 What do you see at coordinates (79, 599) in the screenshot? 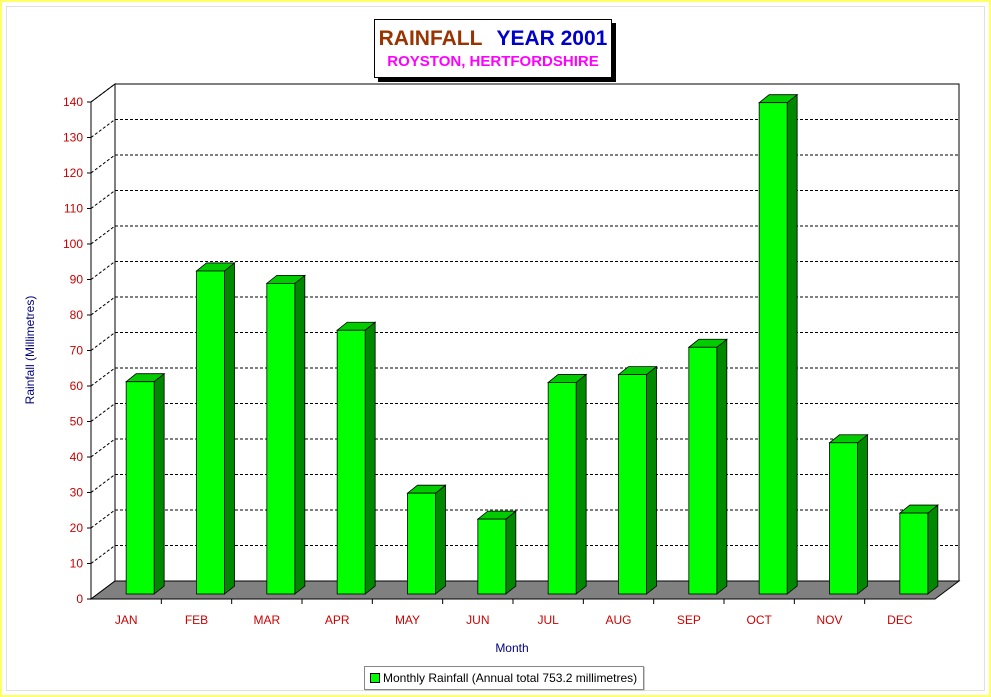
I see `y-tick-label: 0` at bounding box center [79, 599].